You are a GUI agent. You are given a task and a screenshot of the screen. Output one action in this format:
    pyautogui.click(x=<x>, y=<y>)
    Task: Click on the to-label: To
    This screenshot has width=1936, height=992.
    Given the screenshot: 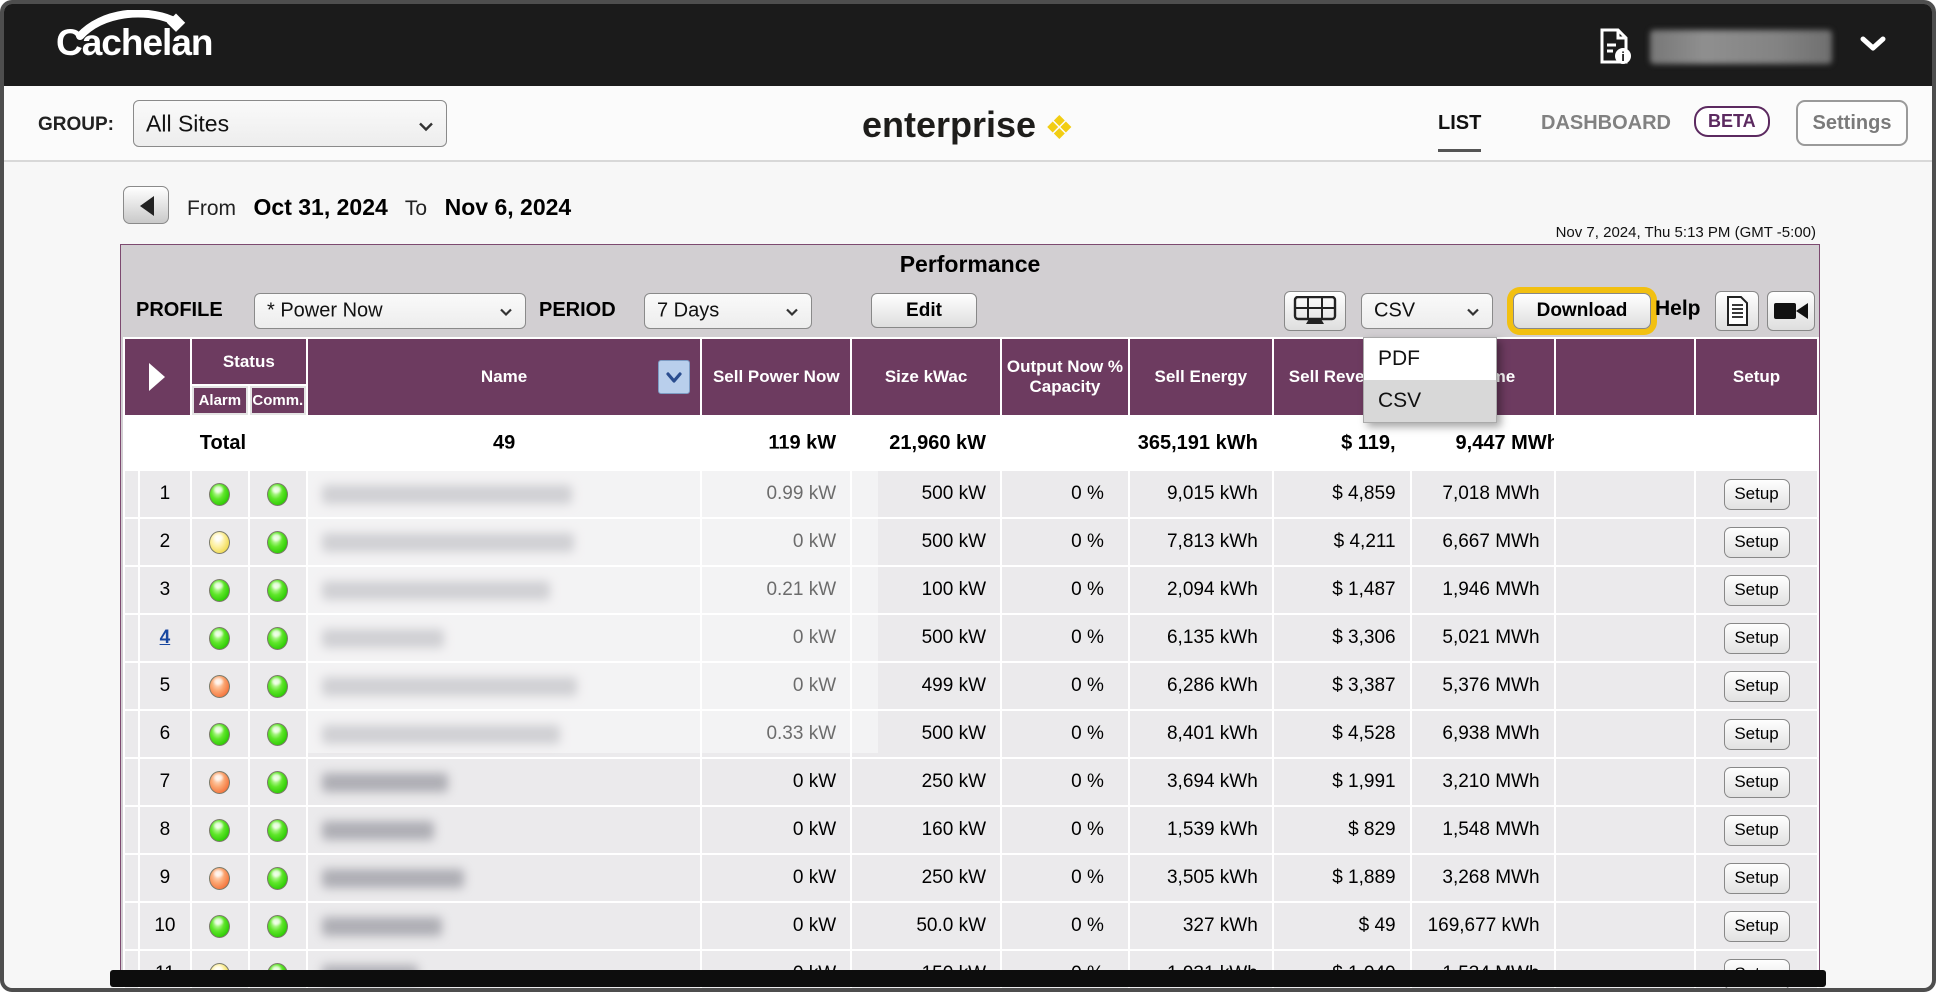 What is the action you would take?
    pyautogui.click(x=416, y=208)
    